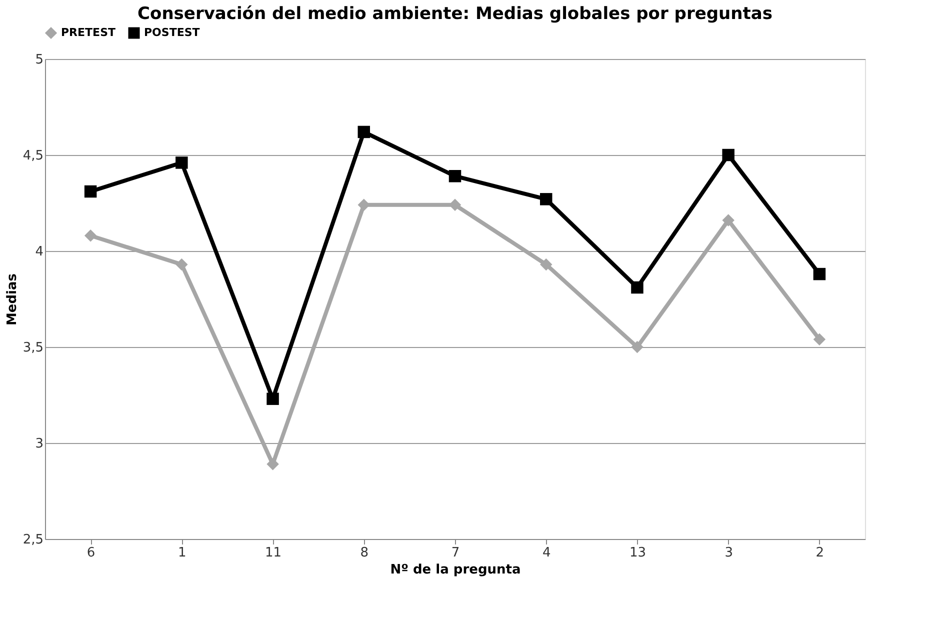  What do you see at coordinates (455, 570) in the screenshot?
I see `x-axis-title: Nº de la pregunta` at bounding box center [455, 570].